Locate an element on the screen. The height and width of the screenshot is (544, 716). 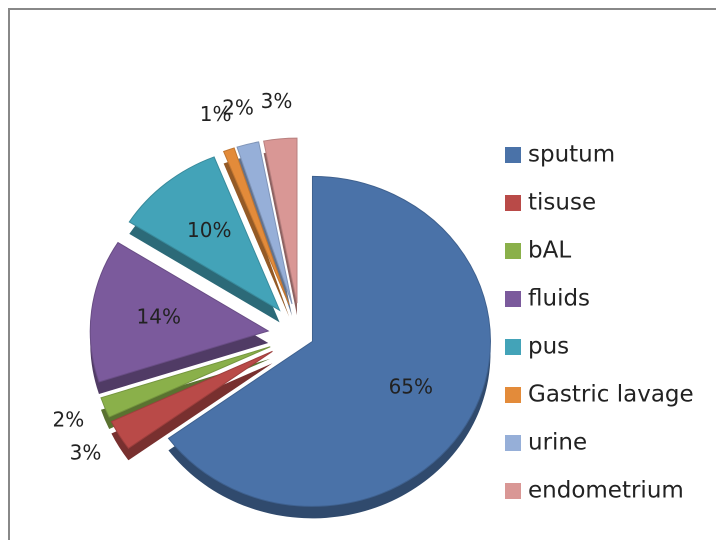
legend-label: endometrium is located at coordinates (606, 491).